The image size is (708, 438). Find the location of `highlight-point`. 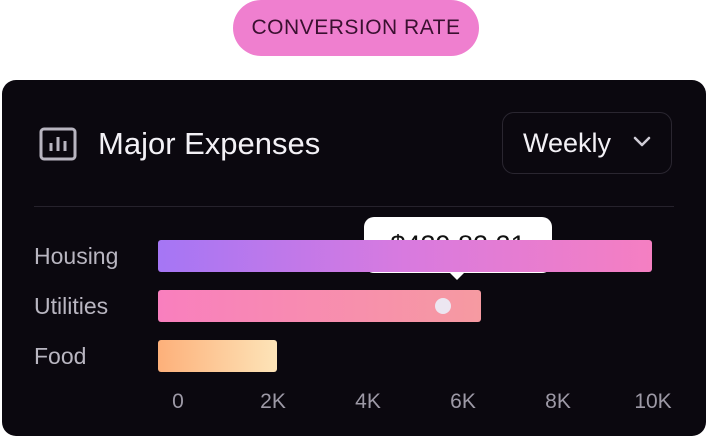

highlight-point is located at coordinates (443, 306).